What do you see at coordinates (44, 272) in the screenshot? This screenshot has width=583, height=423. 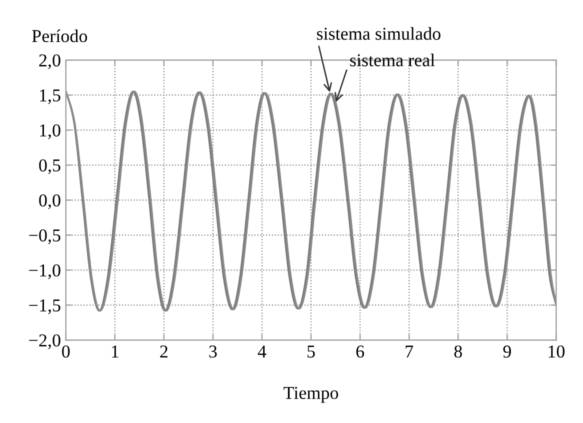 I see `y-tick-label: −1,0` at bounding box center [44, 272].